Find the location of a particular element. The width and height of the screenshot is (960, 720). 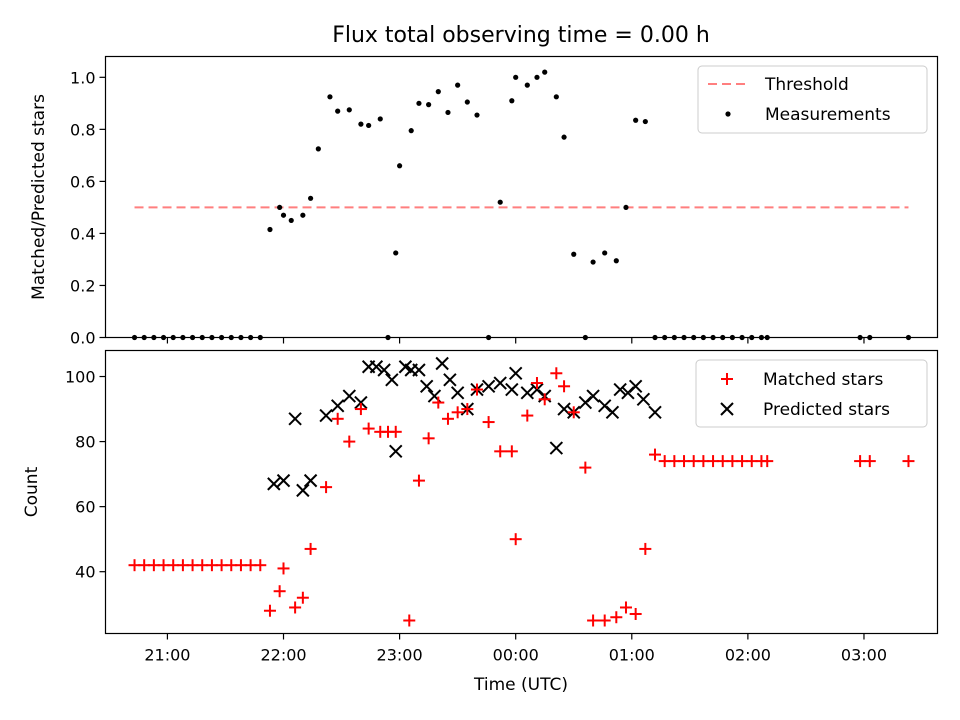

bottom-y-axis-ticks: 40 60 80 100 is located at coordinates (85, 475).